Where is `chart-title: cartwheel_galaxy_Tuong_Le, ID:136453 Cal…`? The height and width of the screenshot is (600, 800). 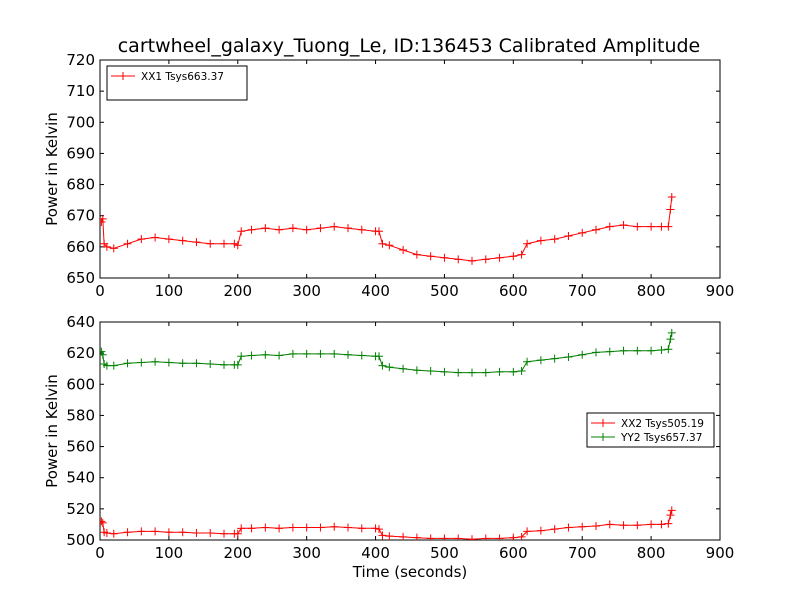
chart-title: cartwheel_galaxy_Tuong_Le, ID:136453 Cal… is located at coordinates (409, 46).